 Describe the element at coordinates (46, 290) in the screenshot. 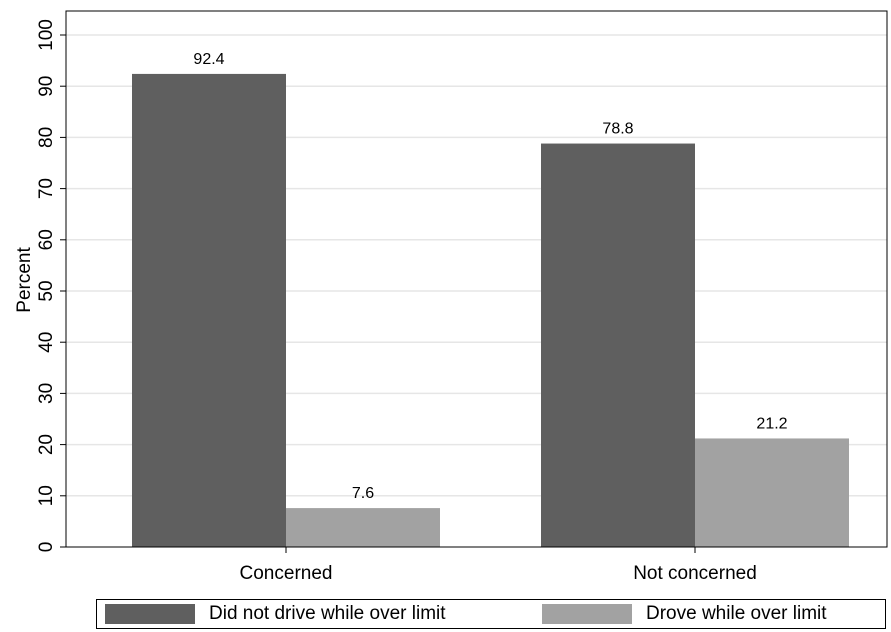

I see `y-tick-label: 50` at that location.